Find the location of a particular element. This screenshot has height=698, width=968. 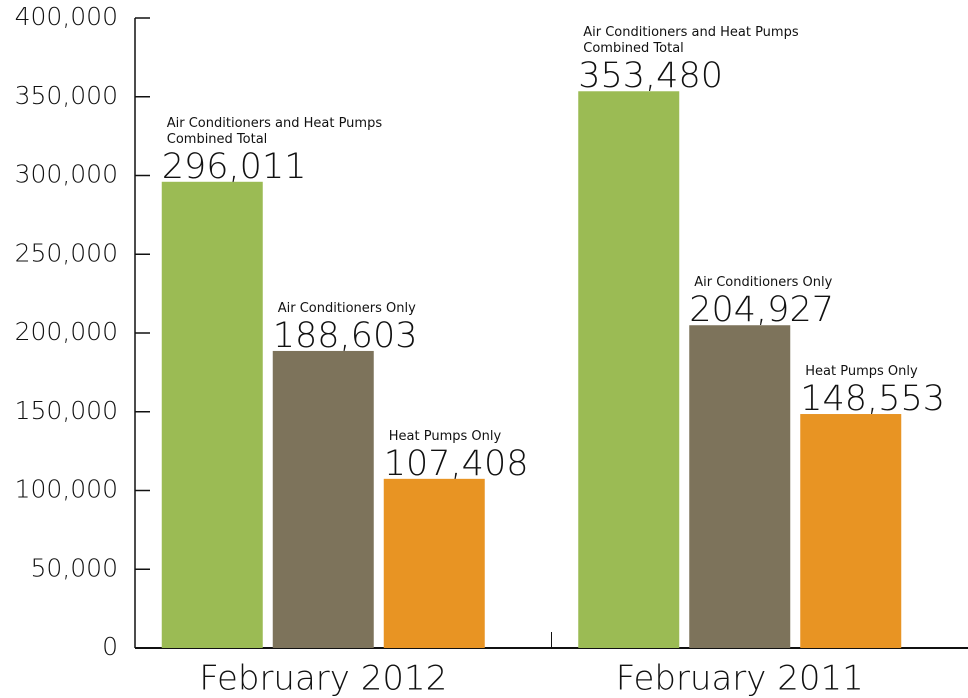

value-label: 148,553 is located at coordinates (872, 399).